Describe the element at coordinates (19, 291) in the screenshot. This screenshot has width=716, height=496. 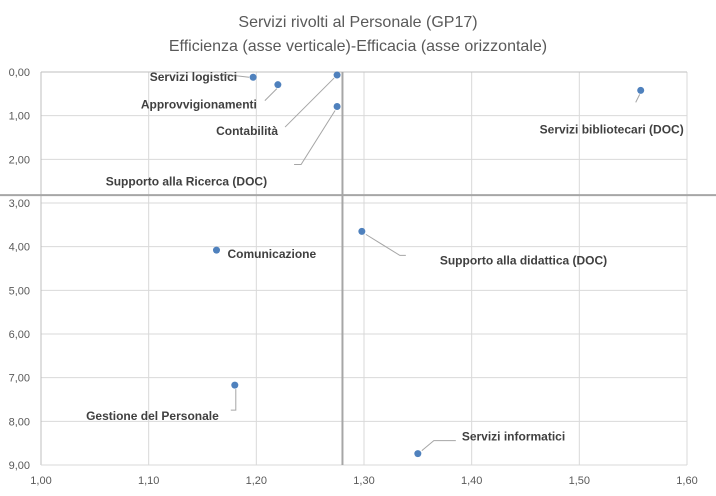
I see `y-tick-label: 5,00` at that location.